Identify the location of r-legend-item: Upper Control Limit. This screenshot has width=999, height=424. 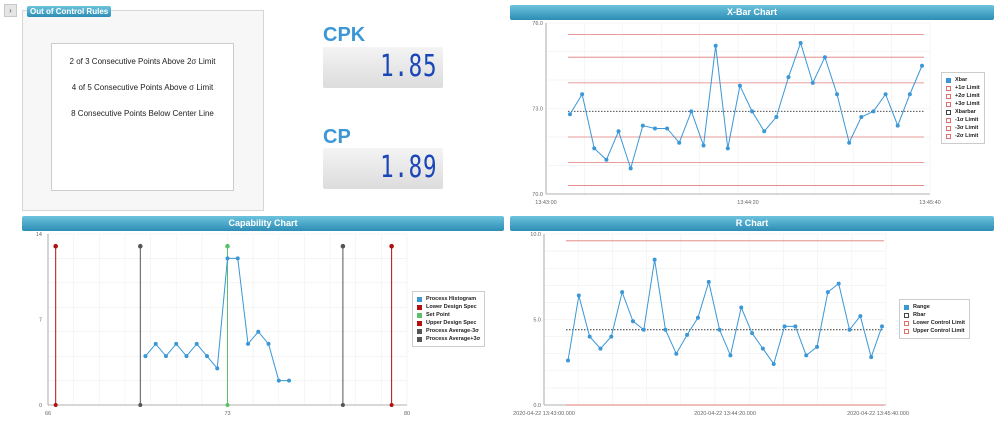
(934, 331).